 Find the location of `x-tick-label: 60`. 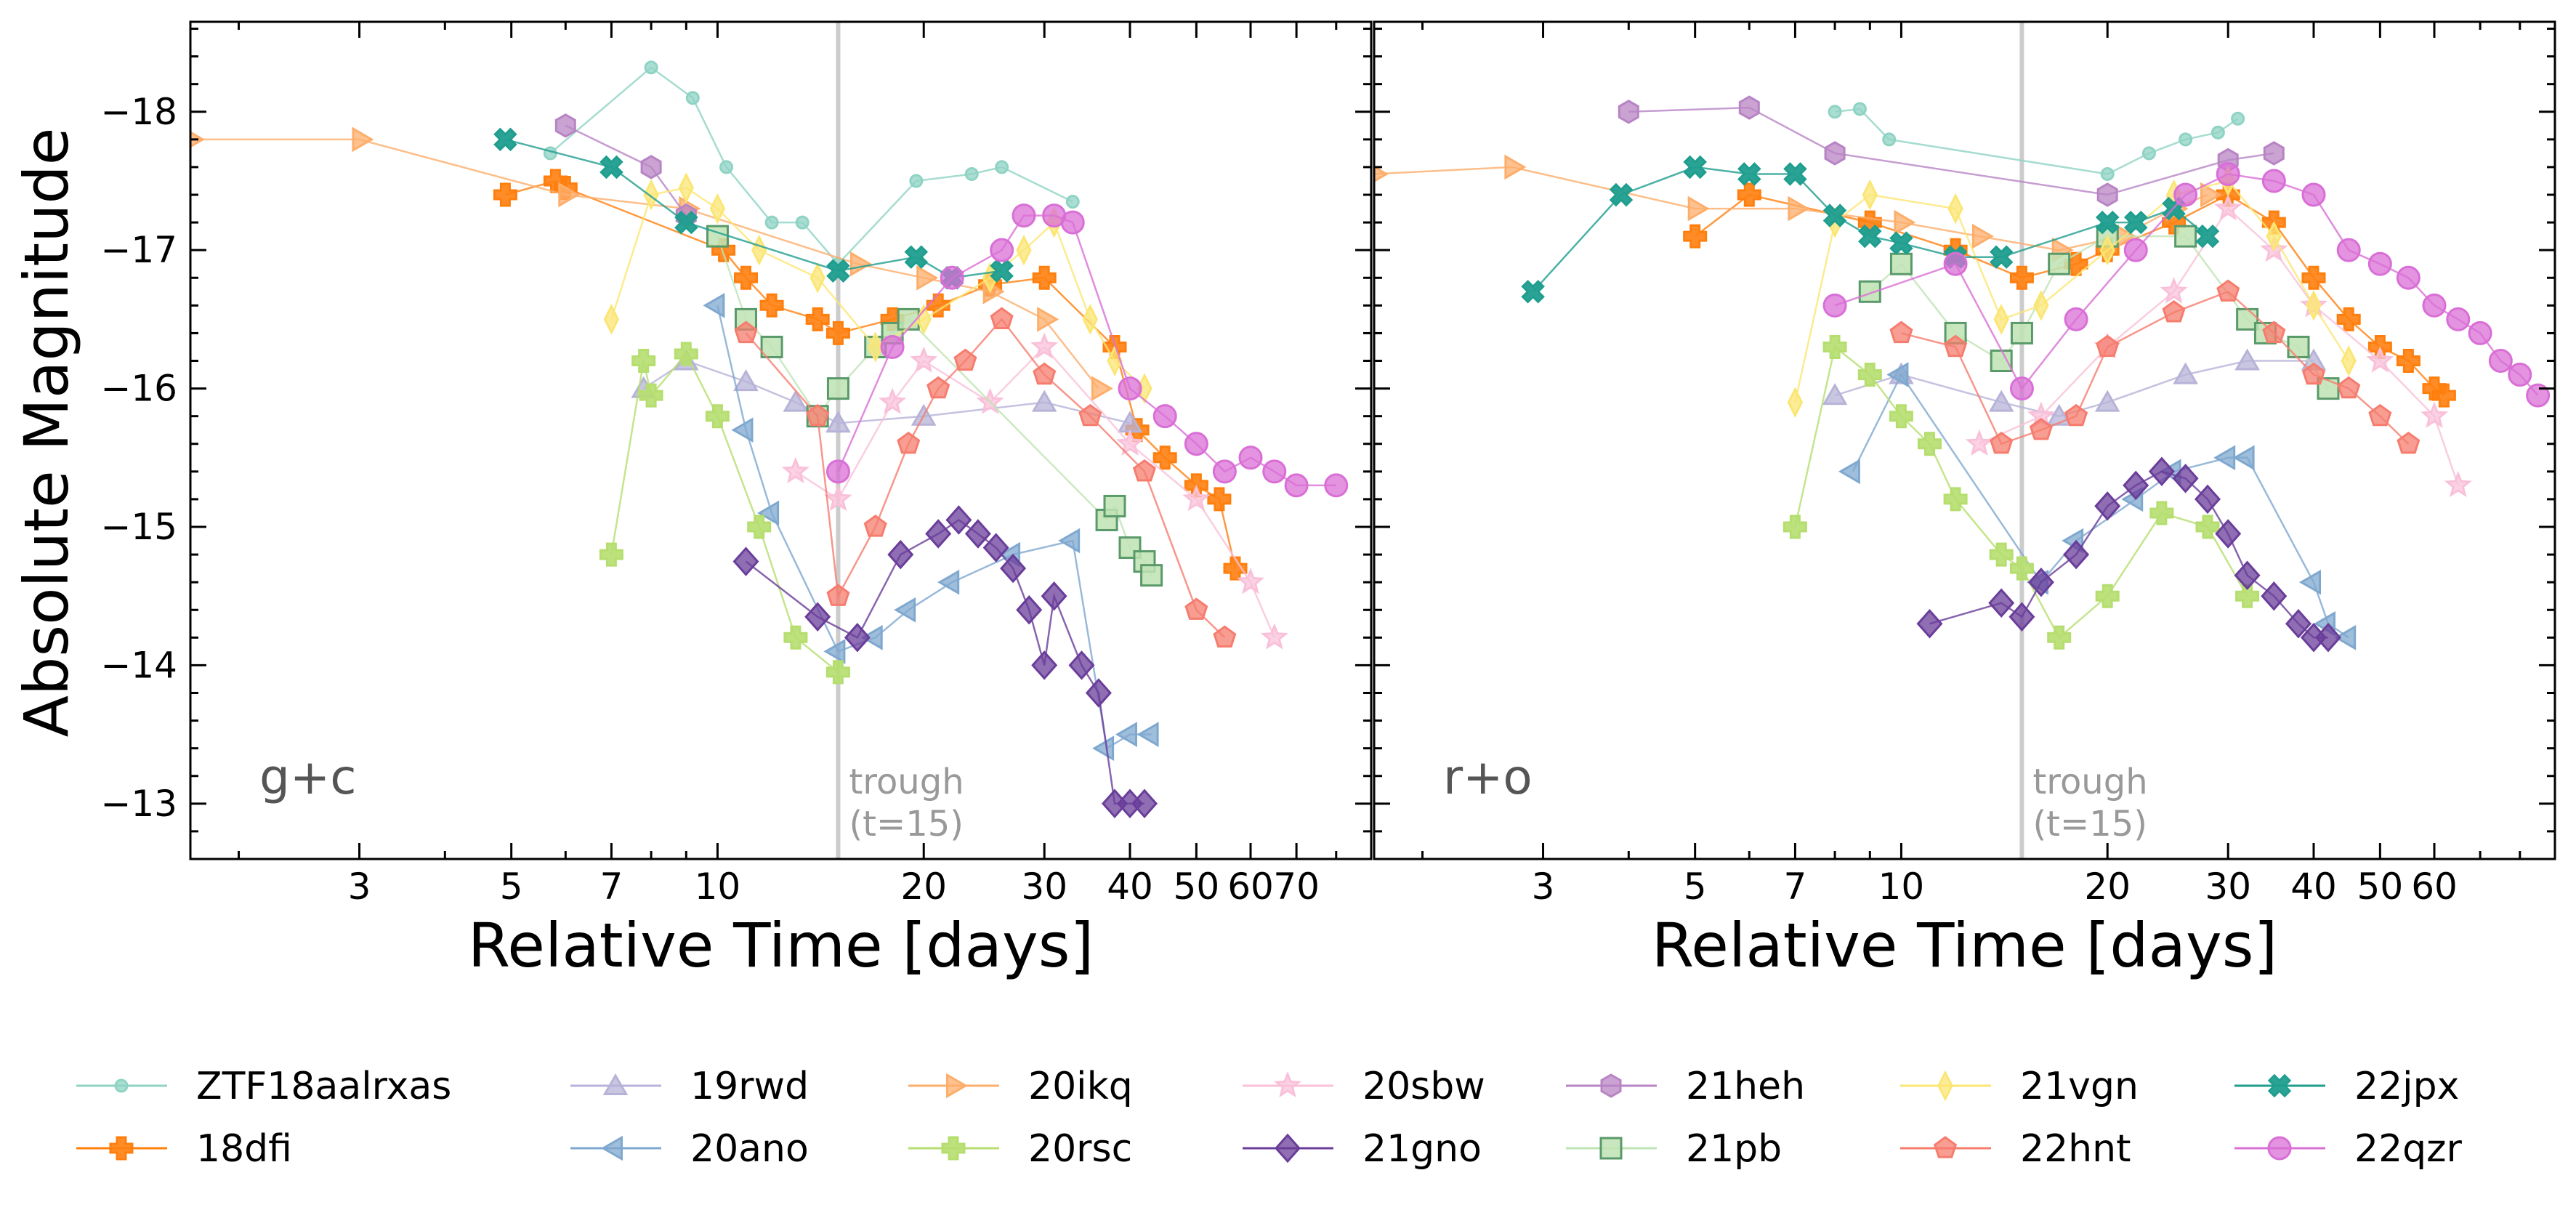

x-tick-label: 60 is located at coordinates (2434, 887).